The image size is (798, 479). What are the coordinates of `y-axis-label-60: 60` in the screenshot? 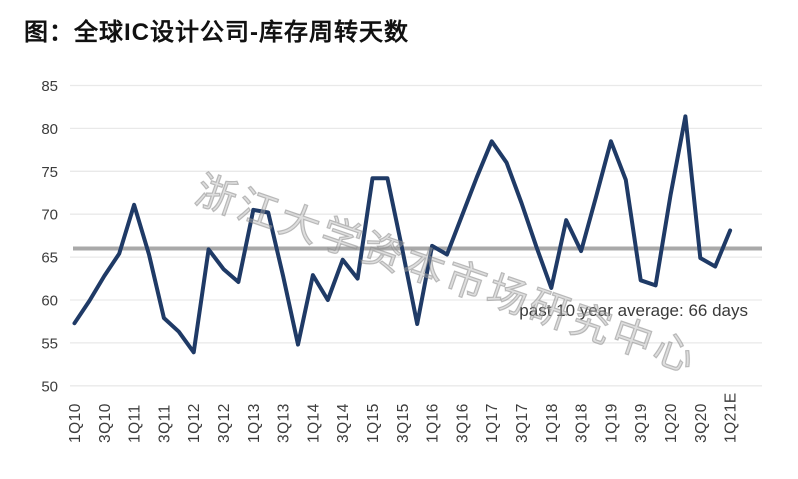 It's located at (49, 301).